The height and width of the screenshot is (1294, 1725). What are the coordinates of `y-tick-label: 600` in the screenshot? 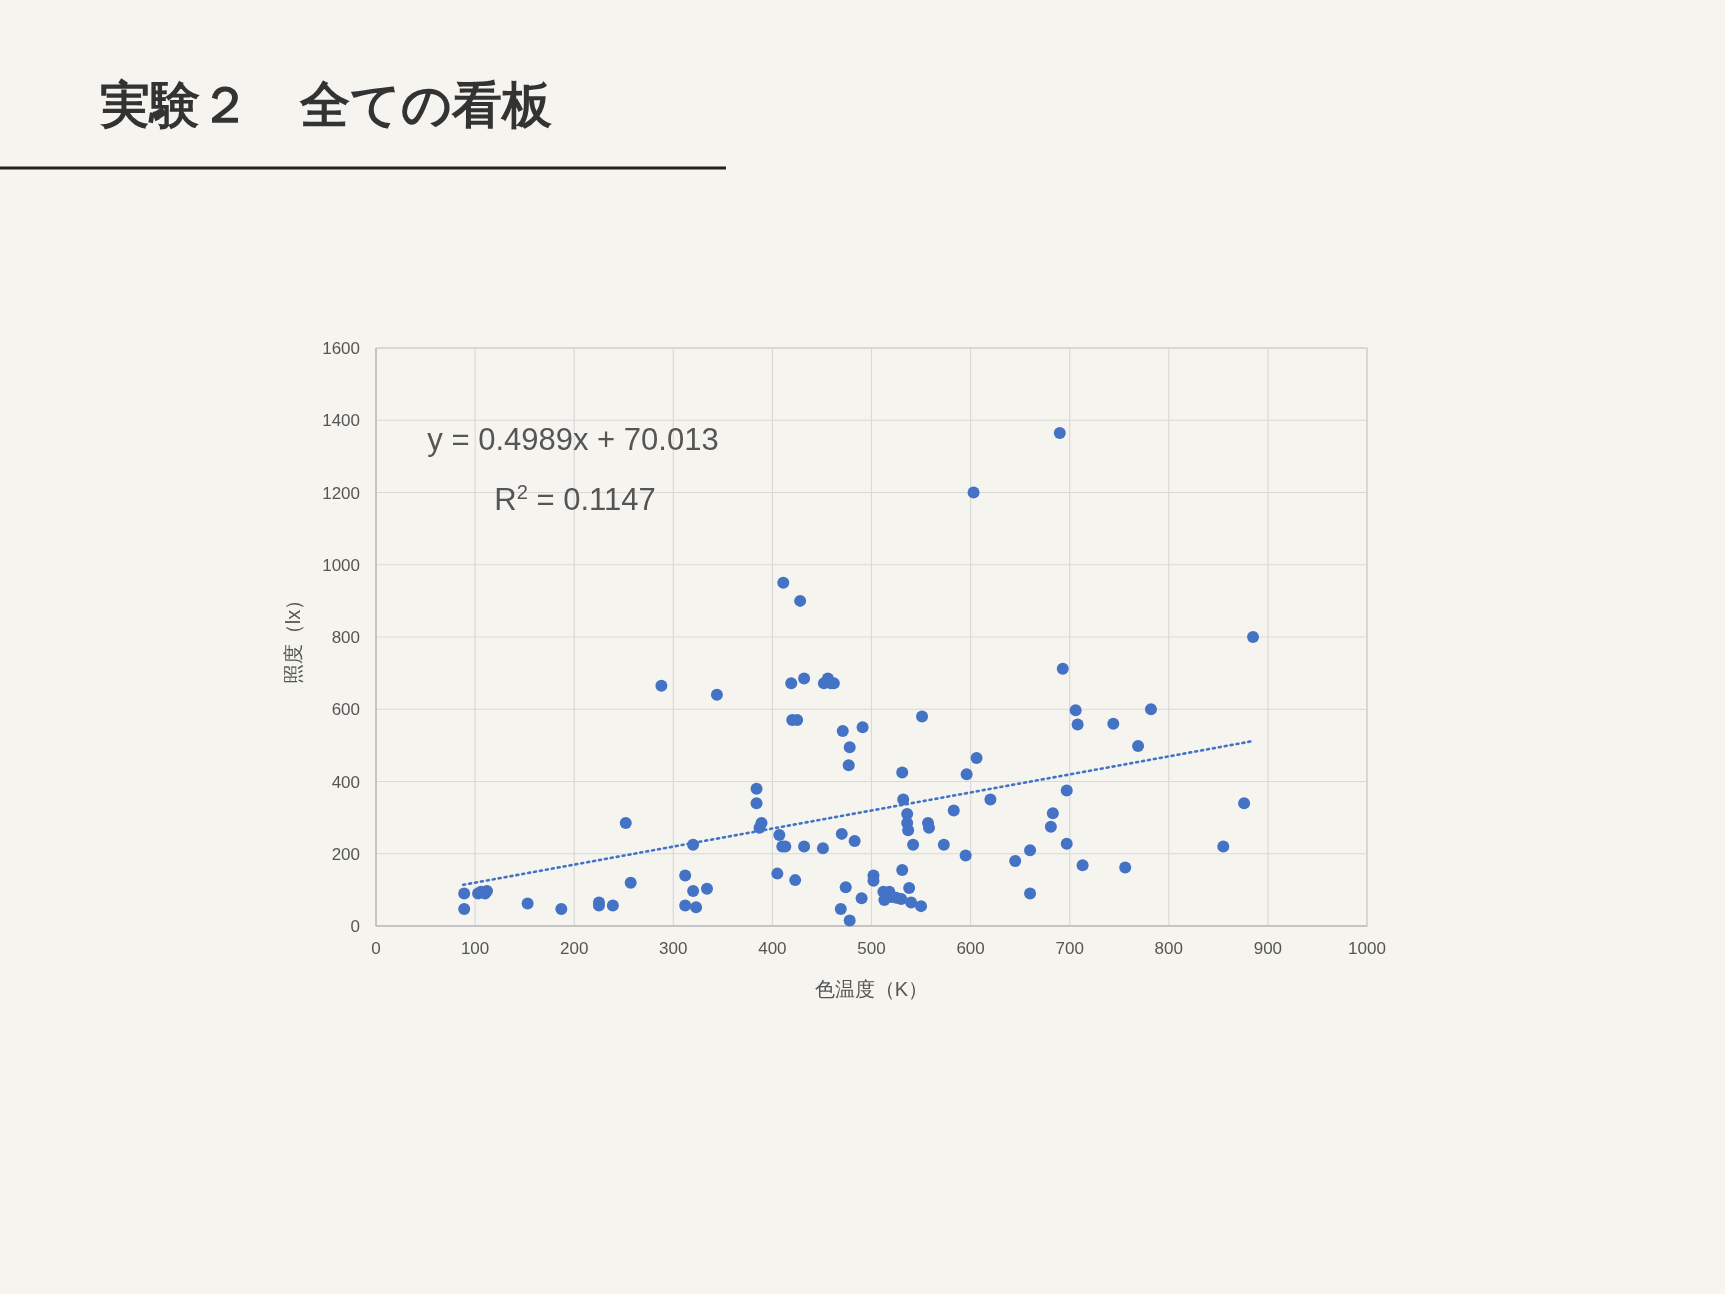 It's located at (345, 710).